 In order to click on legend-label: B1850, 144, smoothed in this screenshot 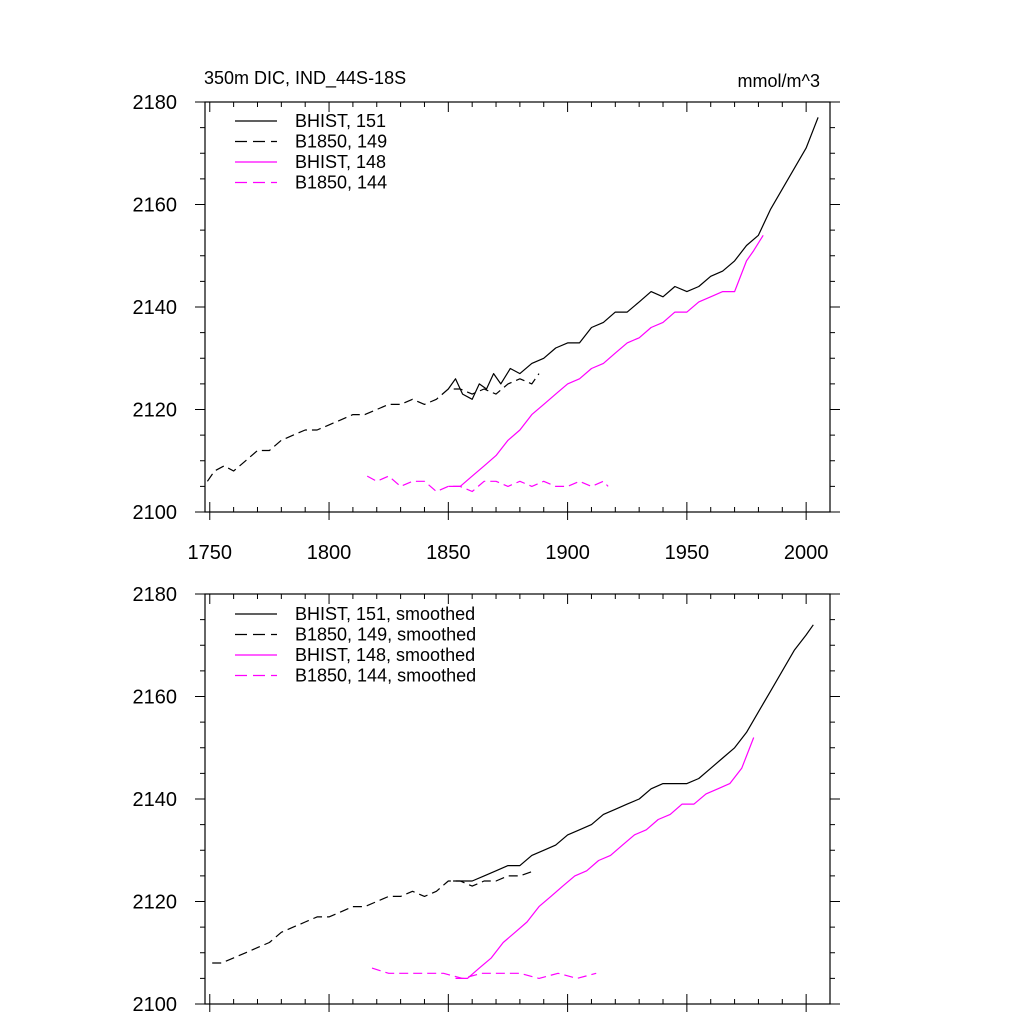, I will do `click(385, 676)`.